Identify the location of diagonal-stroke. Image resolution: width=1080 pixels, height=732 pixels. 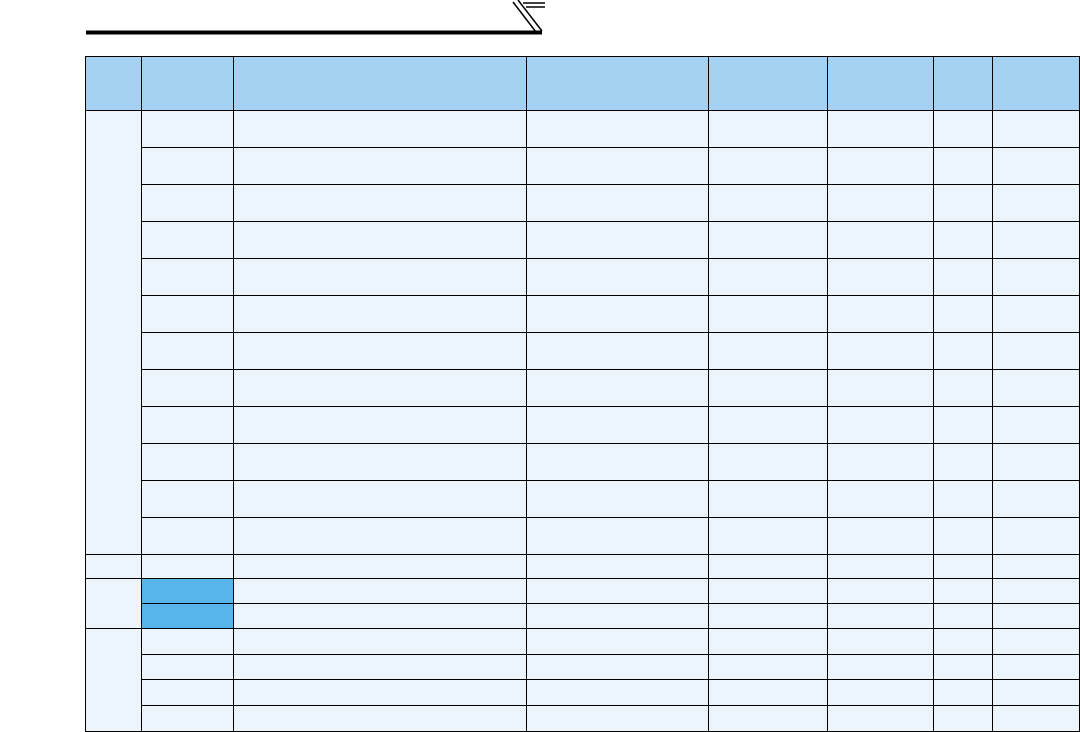
(524, 17).